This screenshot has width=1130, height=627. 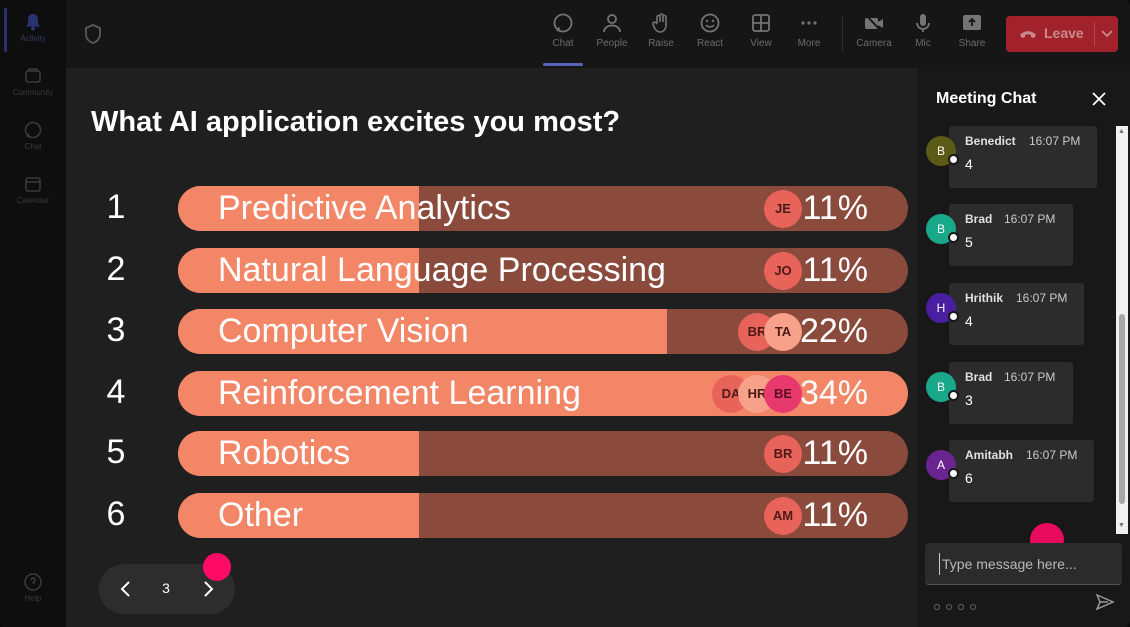 What do you see at coordinates (93, 34) in the screenshot?
I see `shield-icon` at bounding box center [93, 34].